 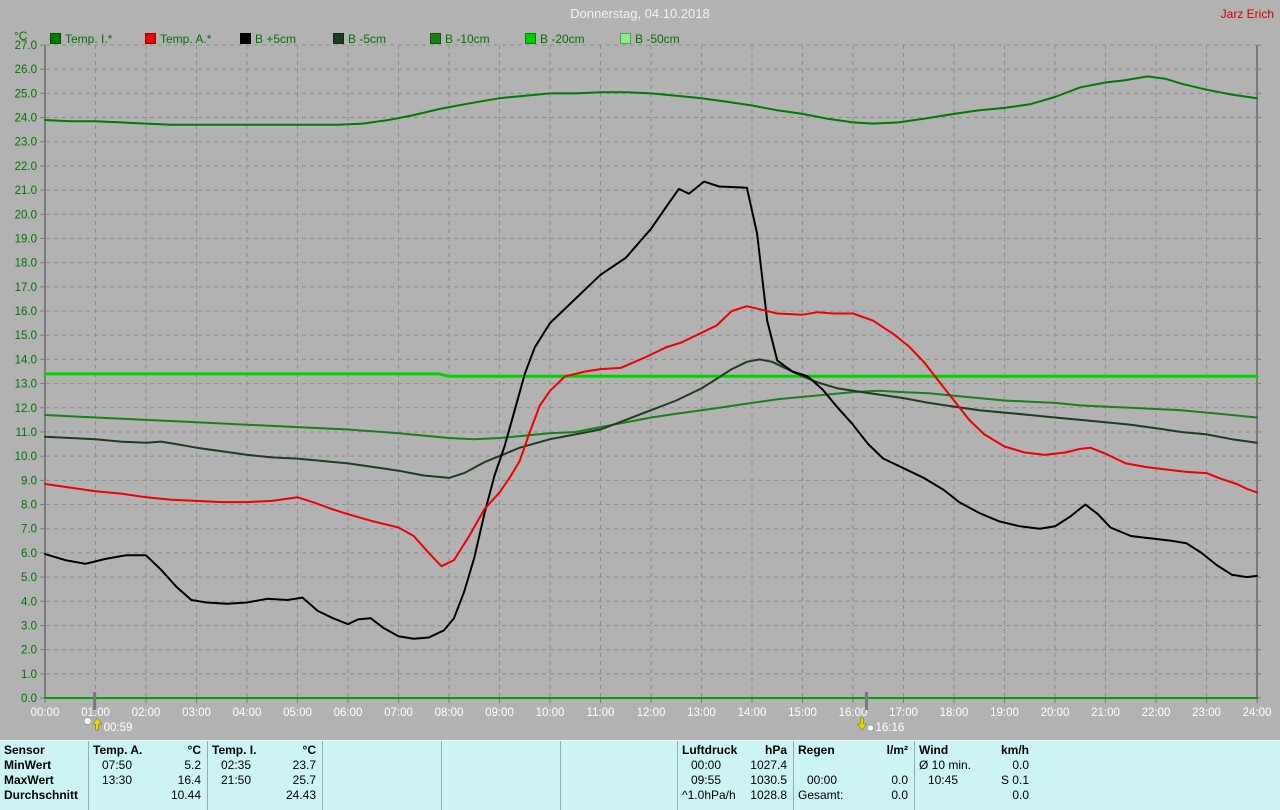 I want to click on y-tick-label: 4.0, so click(x=29, y=602).